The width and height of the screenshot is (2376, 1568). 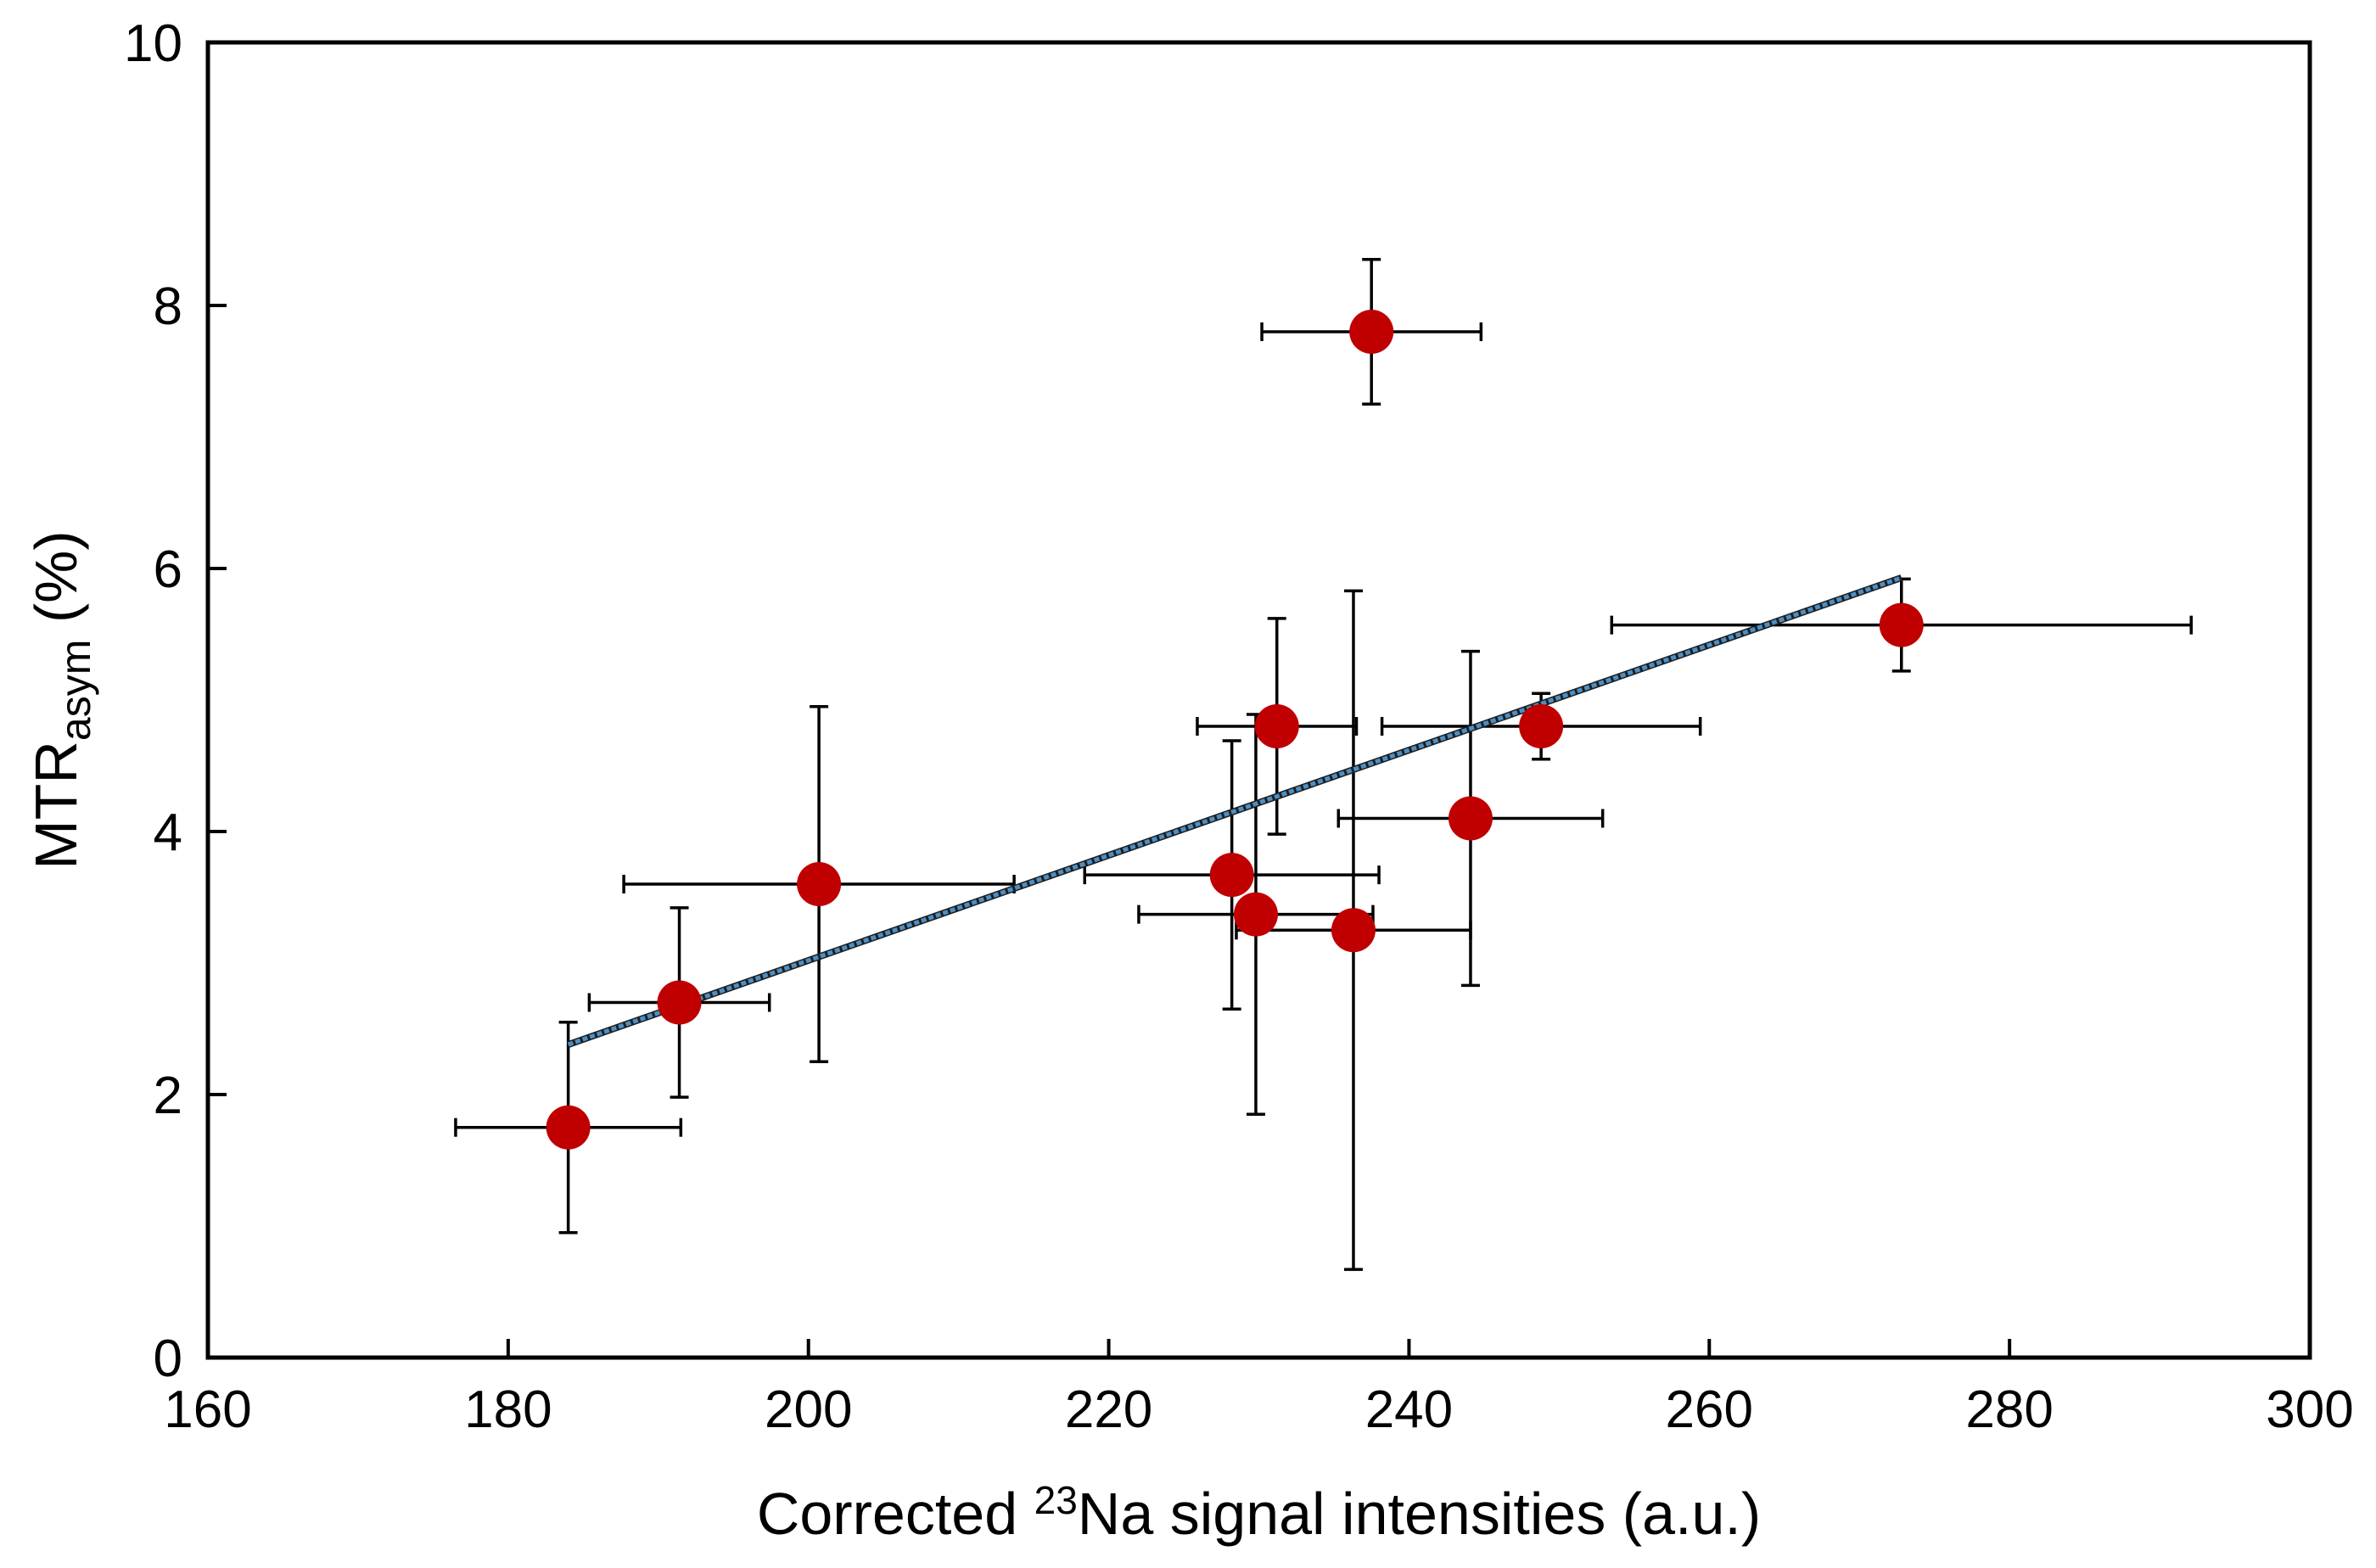 What do you see at coordinates (168, 307) in the screenshot?
I see `y-tick-label: 8` at bounding box center [168, 307].